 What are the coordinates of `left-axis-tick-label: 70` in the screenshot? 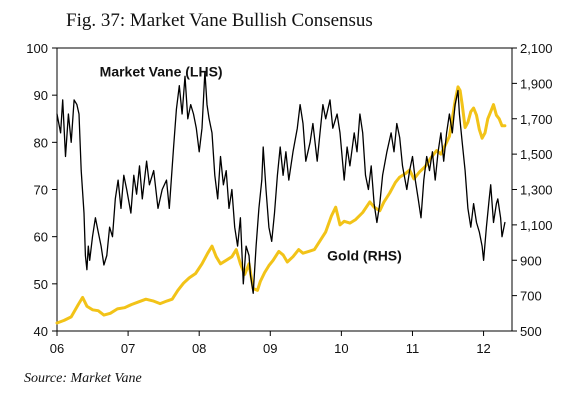 It's located at (41, 190).